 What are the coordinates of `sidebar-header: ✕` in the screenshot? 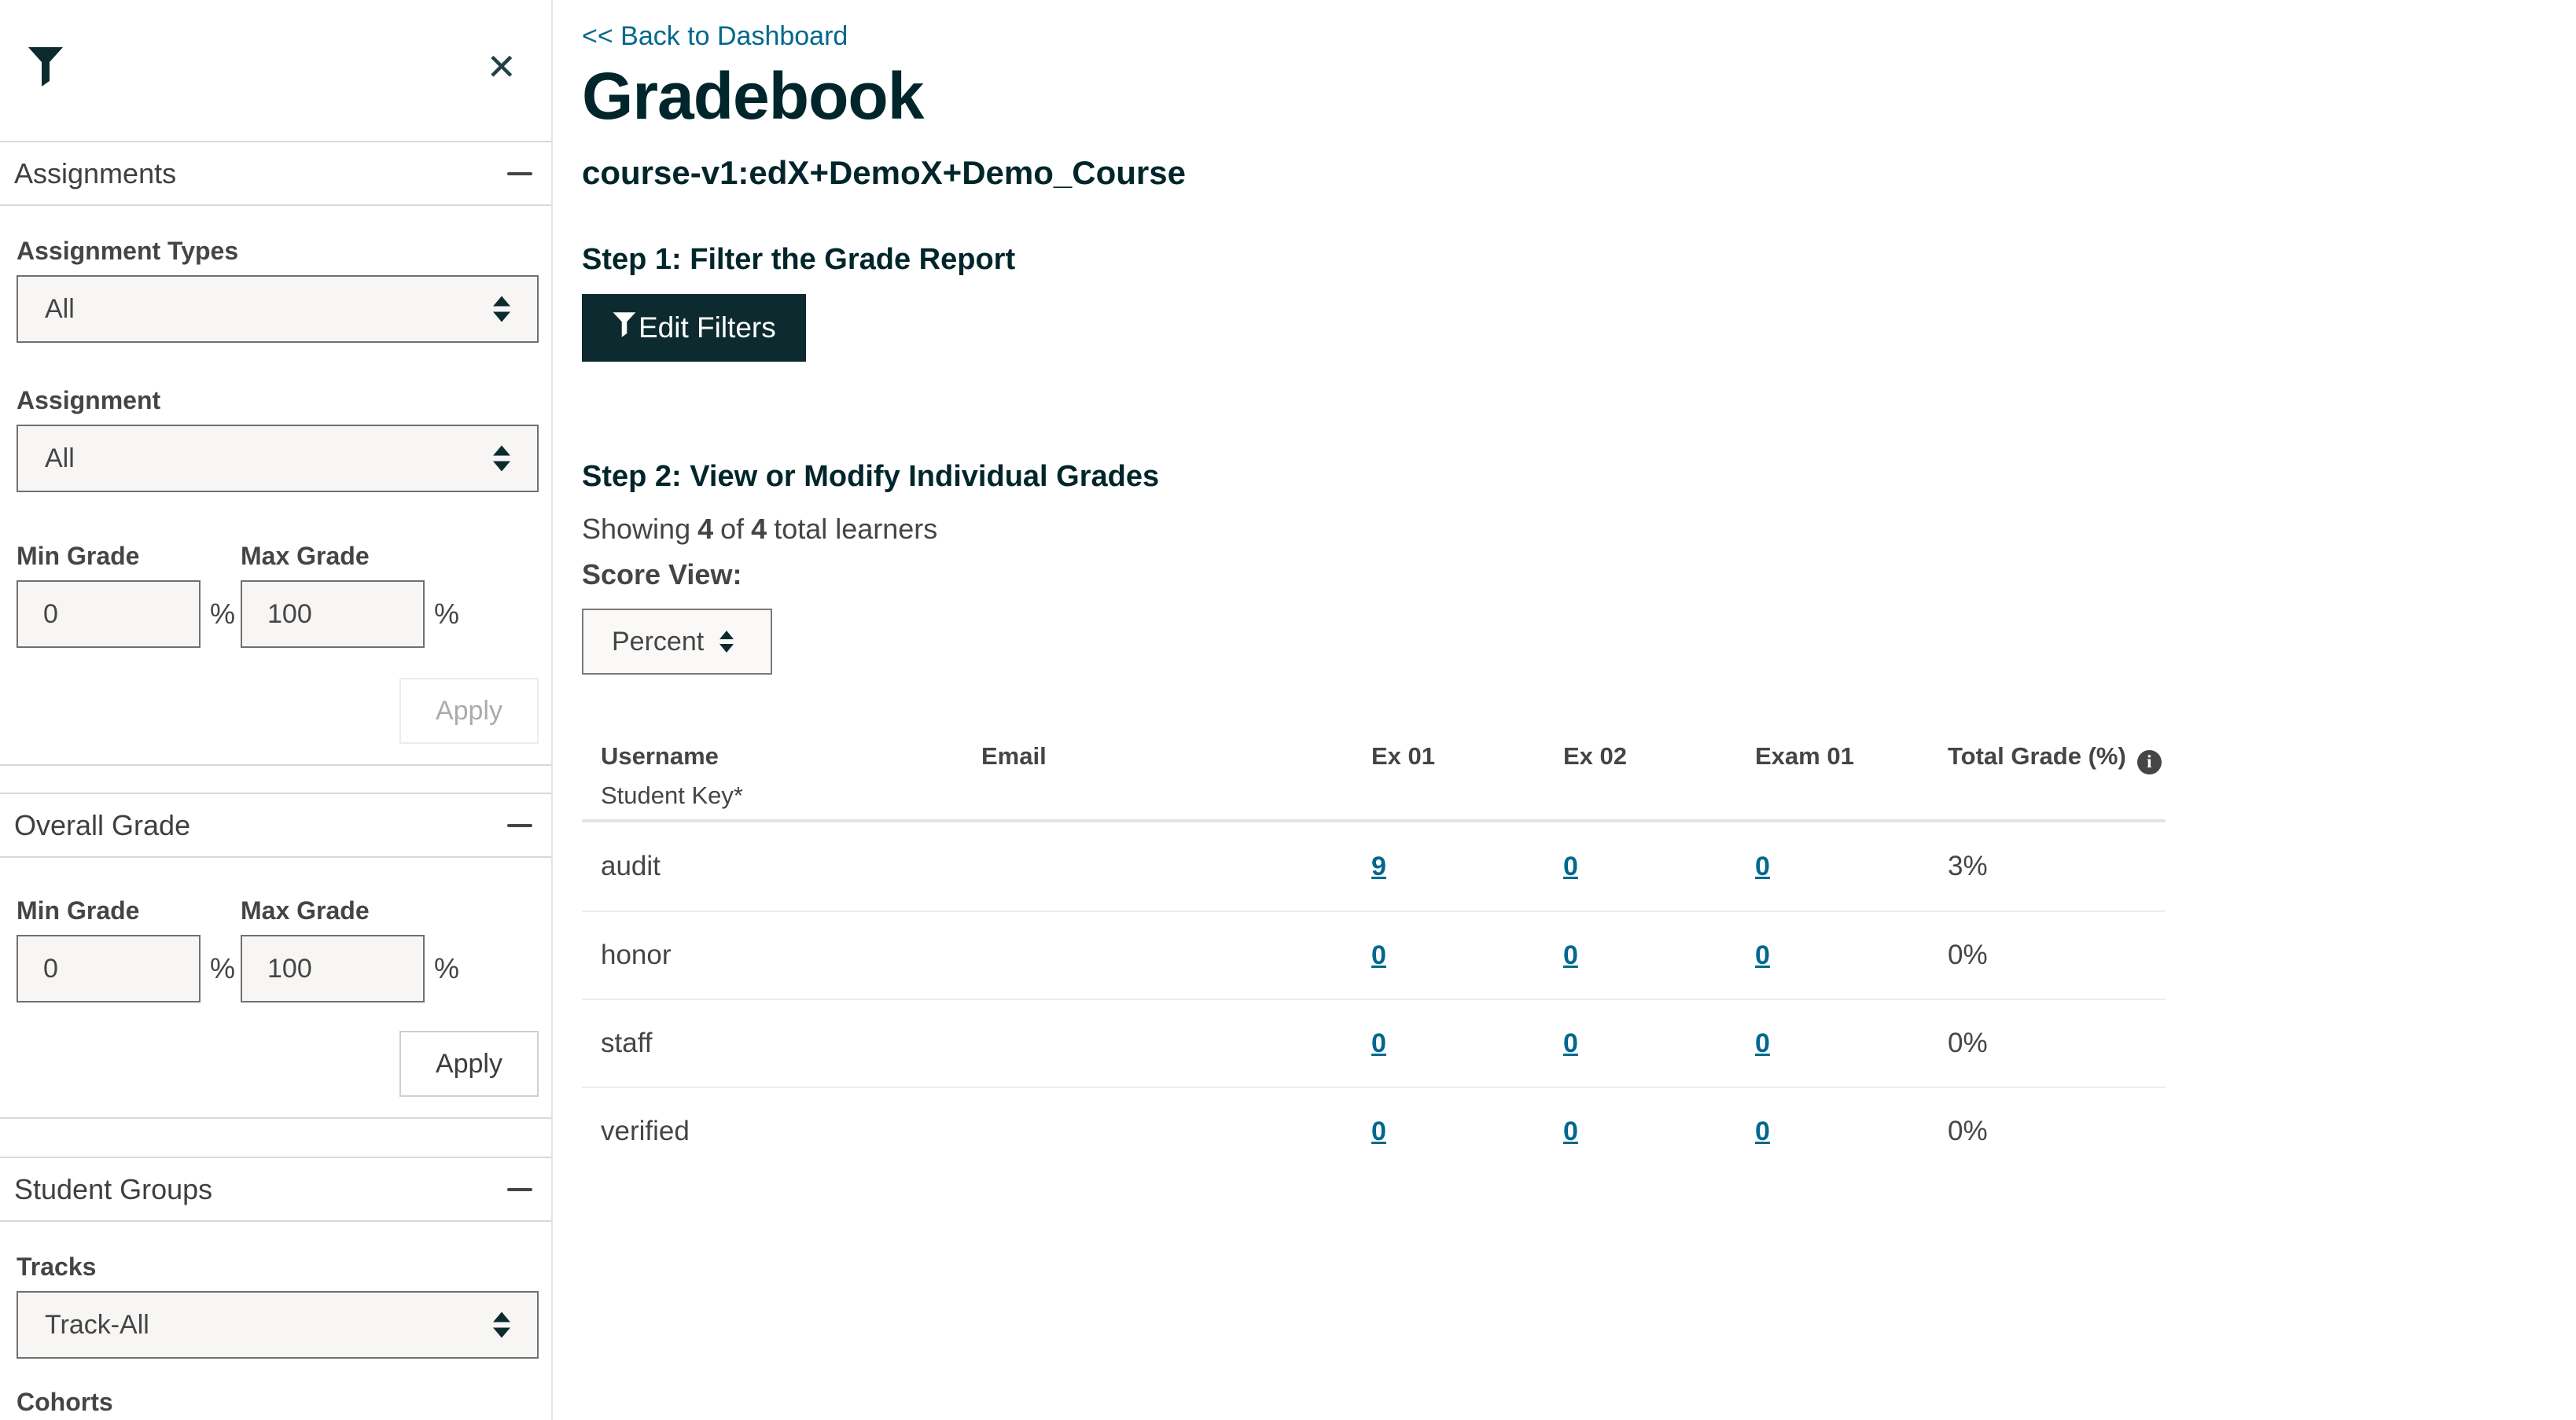 It's located at (275, 70).